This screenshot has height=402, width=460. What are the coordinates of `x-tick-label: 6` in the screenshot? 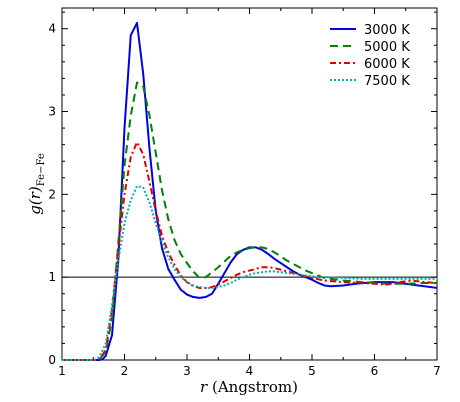 It's located at (375, 371).